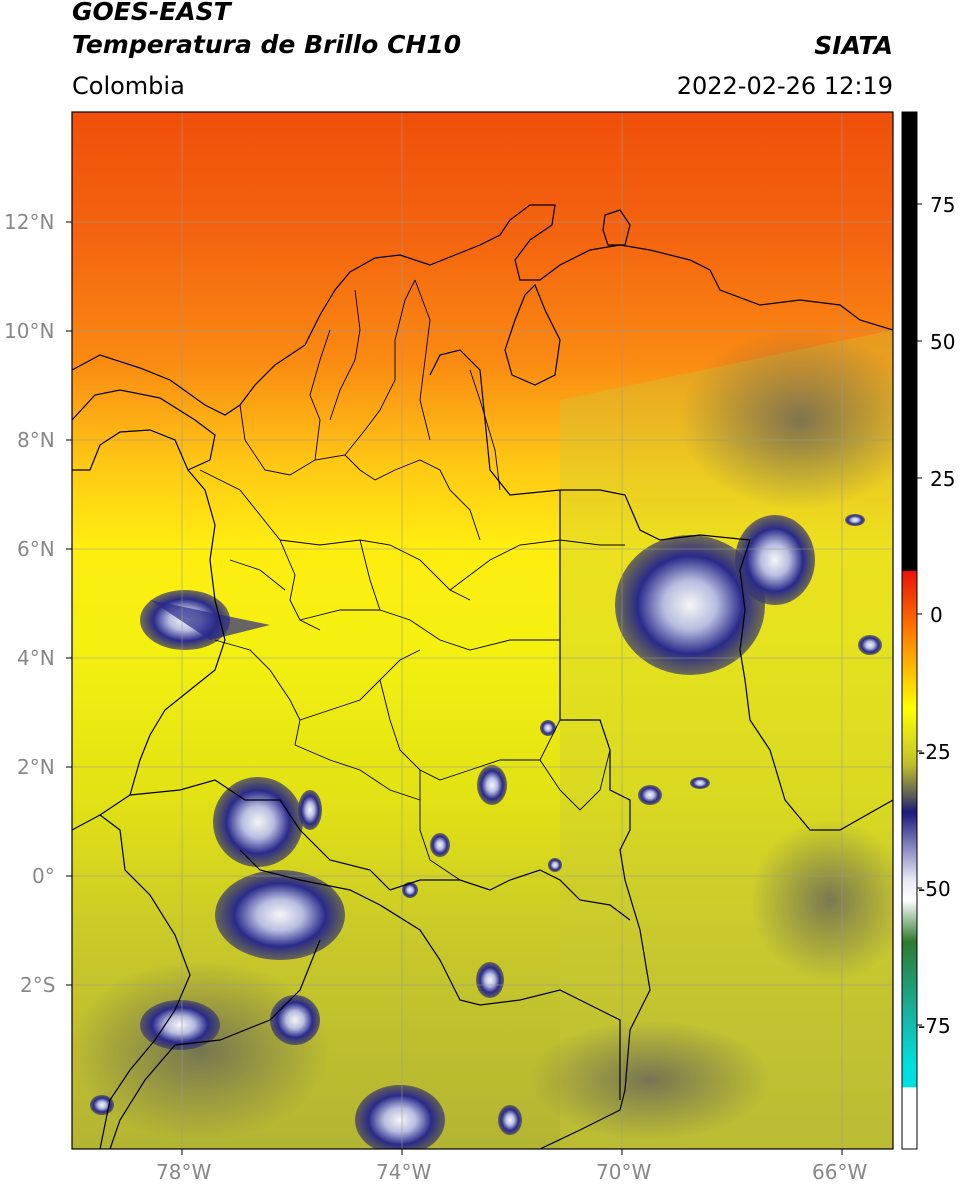 This screenshot has height=1190, width=966. I want to click on colorbar-tick-neg25: -25, so click(934, 752).